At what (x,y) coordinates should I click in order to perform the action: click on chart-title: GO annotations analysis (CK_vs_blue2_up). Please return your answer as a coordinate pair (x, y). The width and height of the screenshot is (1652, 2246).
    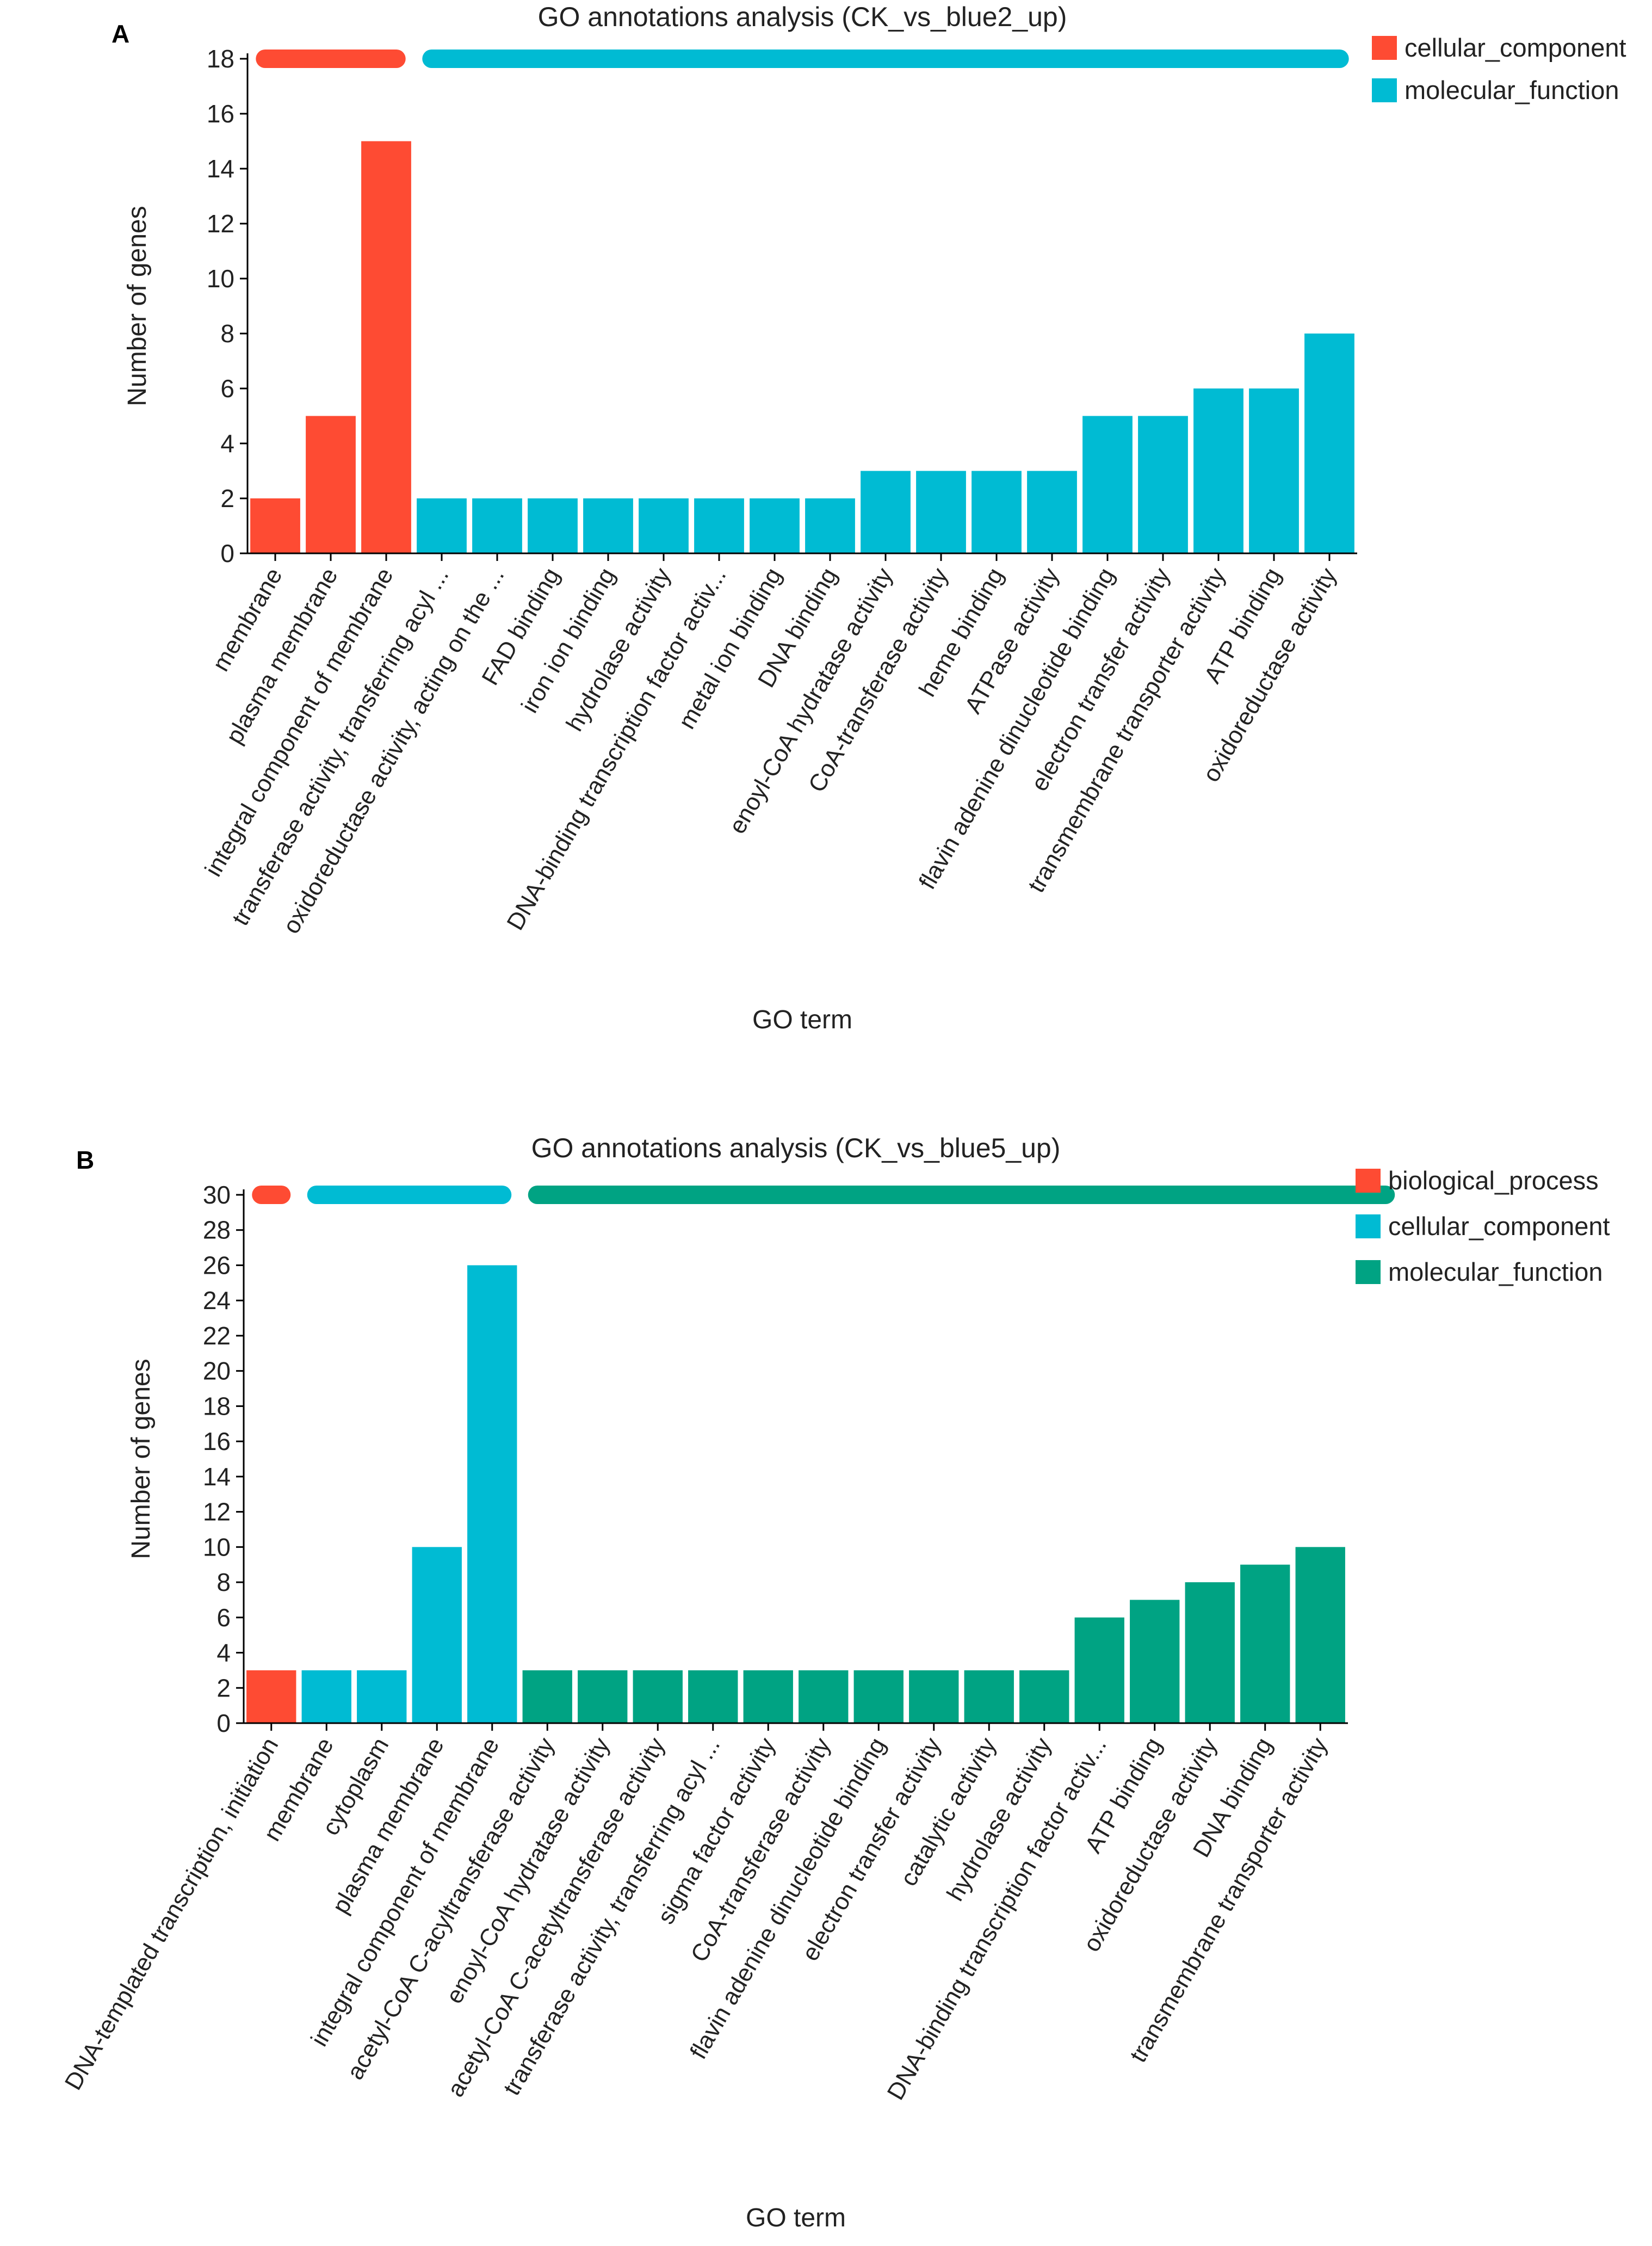
    Looking at the image, I should click on (802, 17).